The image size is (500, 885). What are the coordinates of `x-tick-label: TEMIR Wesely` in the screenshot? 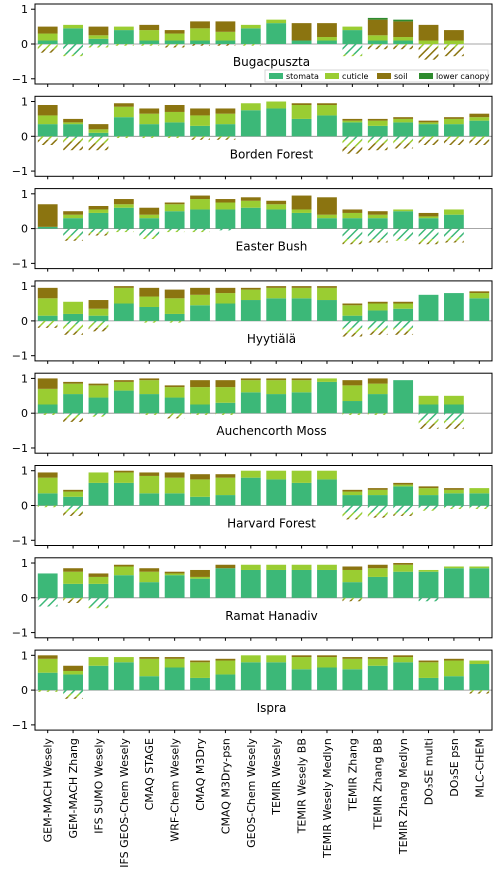 It's located at (276, 777).